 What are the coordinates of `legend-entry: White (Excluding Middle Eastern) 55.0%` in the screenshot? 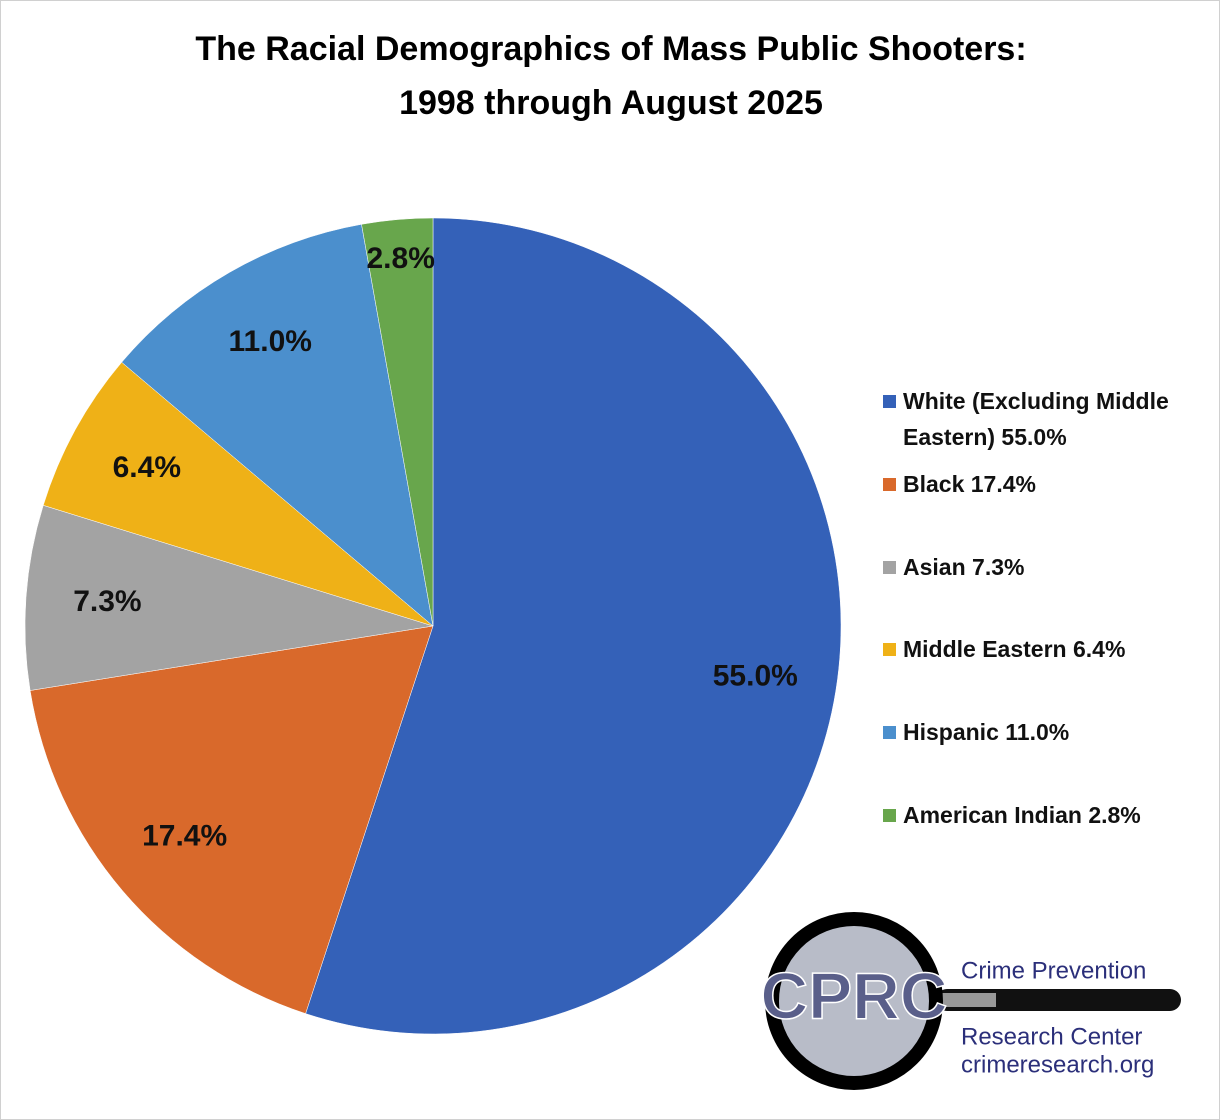 It's located at (1050, 419).